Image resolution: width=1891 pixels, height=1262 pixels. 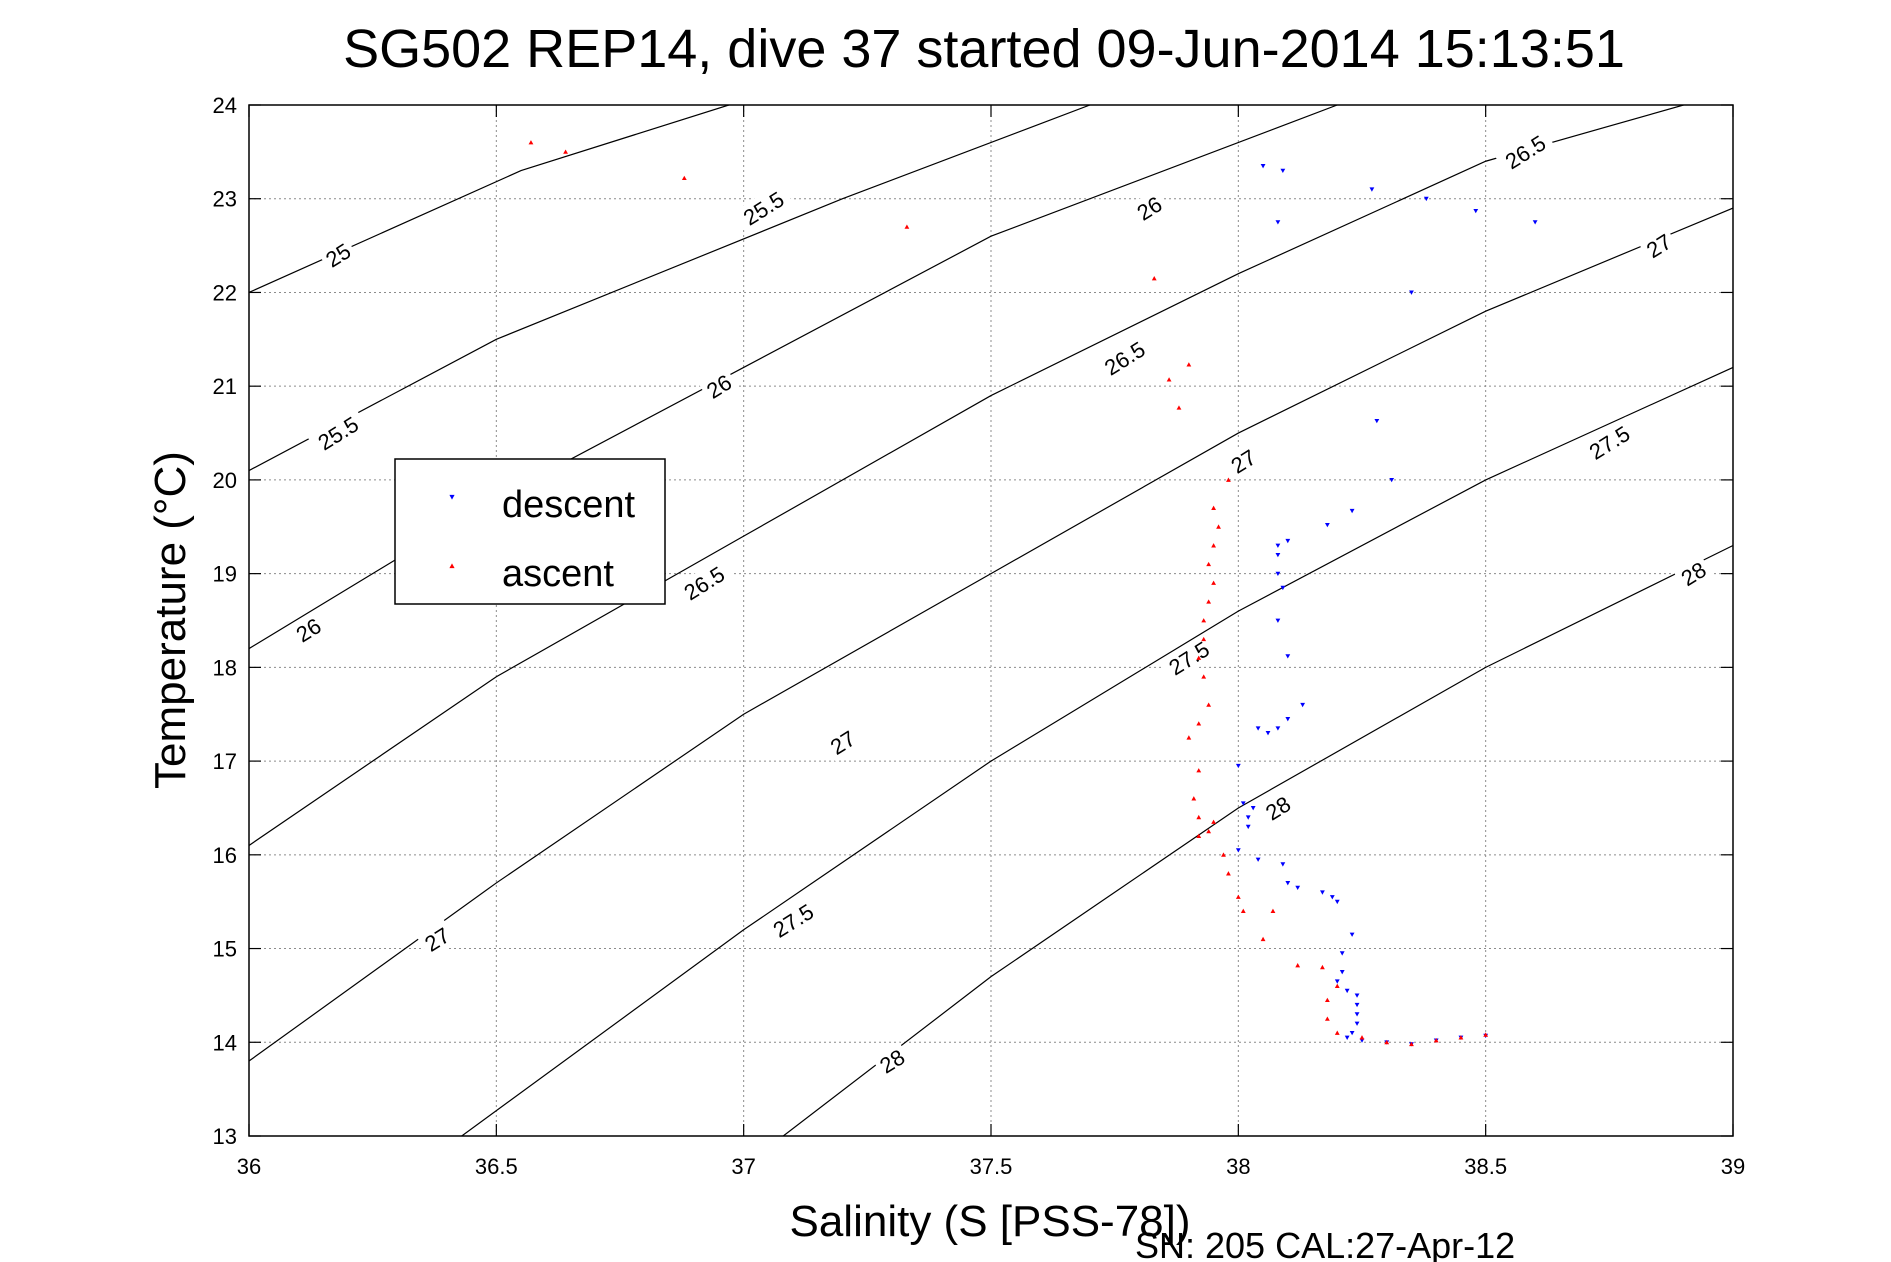 I want to click on contour-label-group: 25.5, so click(x=338, y=433).